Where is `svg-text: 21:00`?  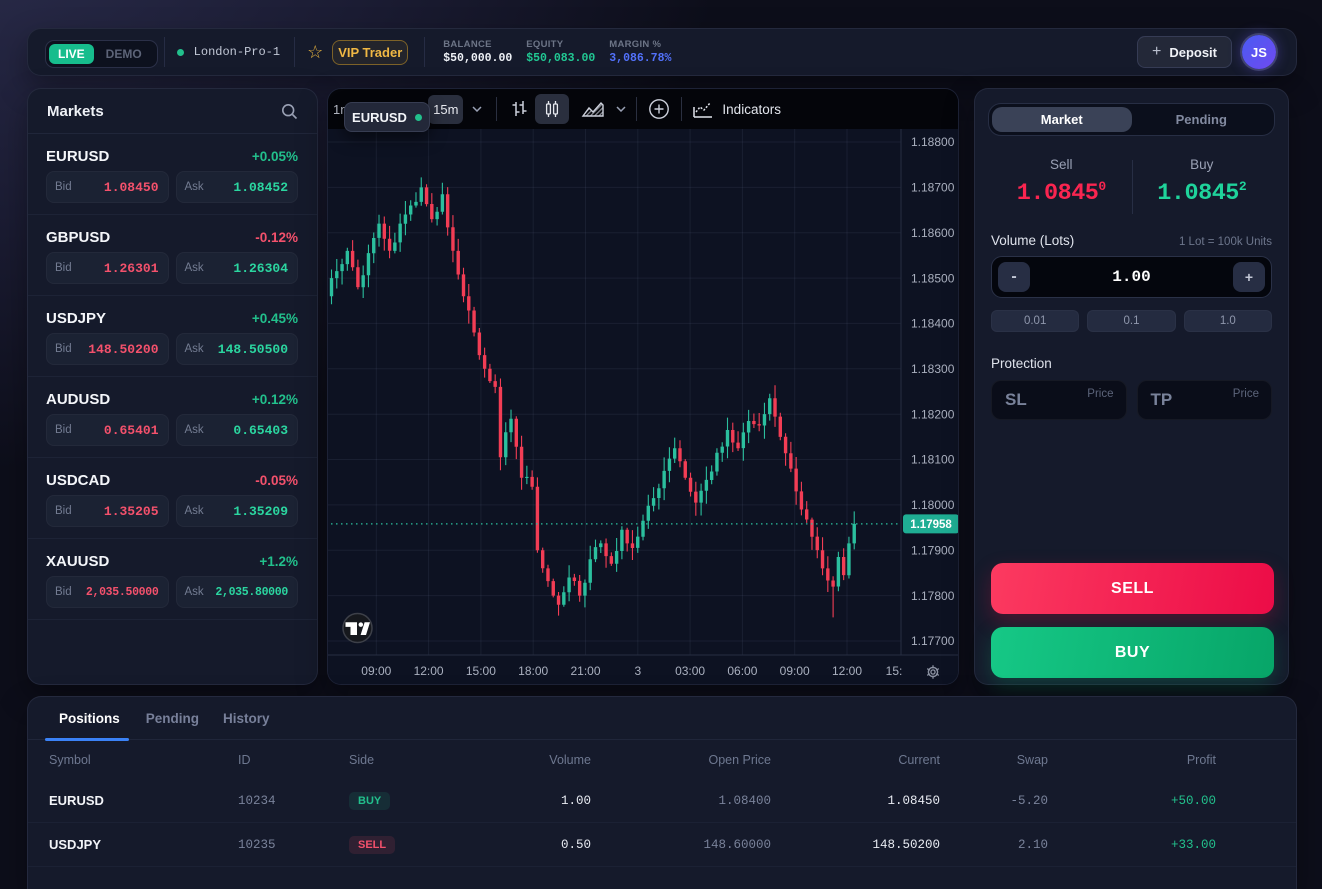 svg-text: 21:00 is located at coordinates (585, 671).